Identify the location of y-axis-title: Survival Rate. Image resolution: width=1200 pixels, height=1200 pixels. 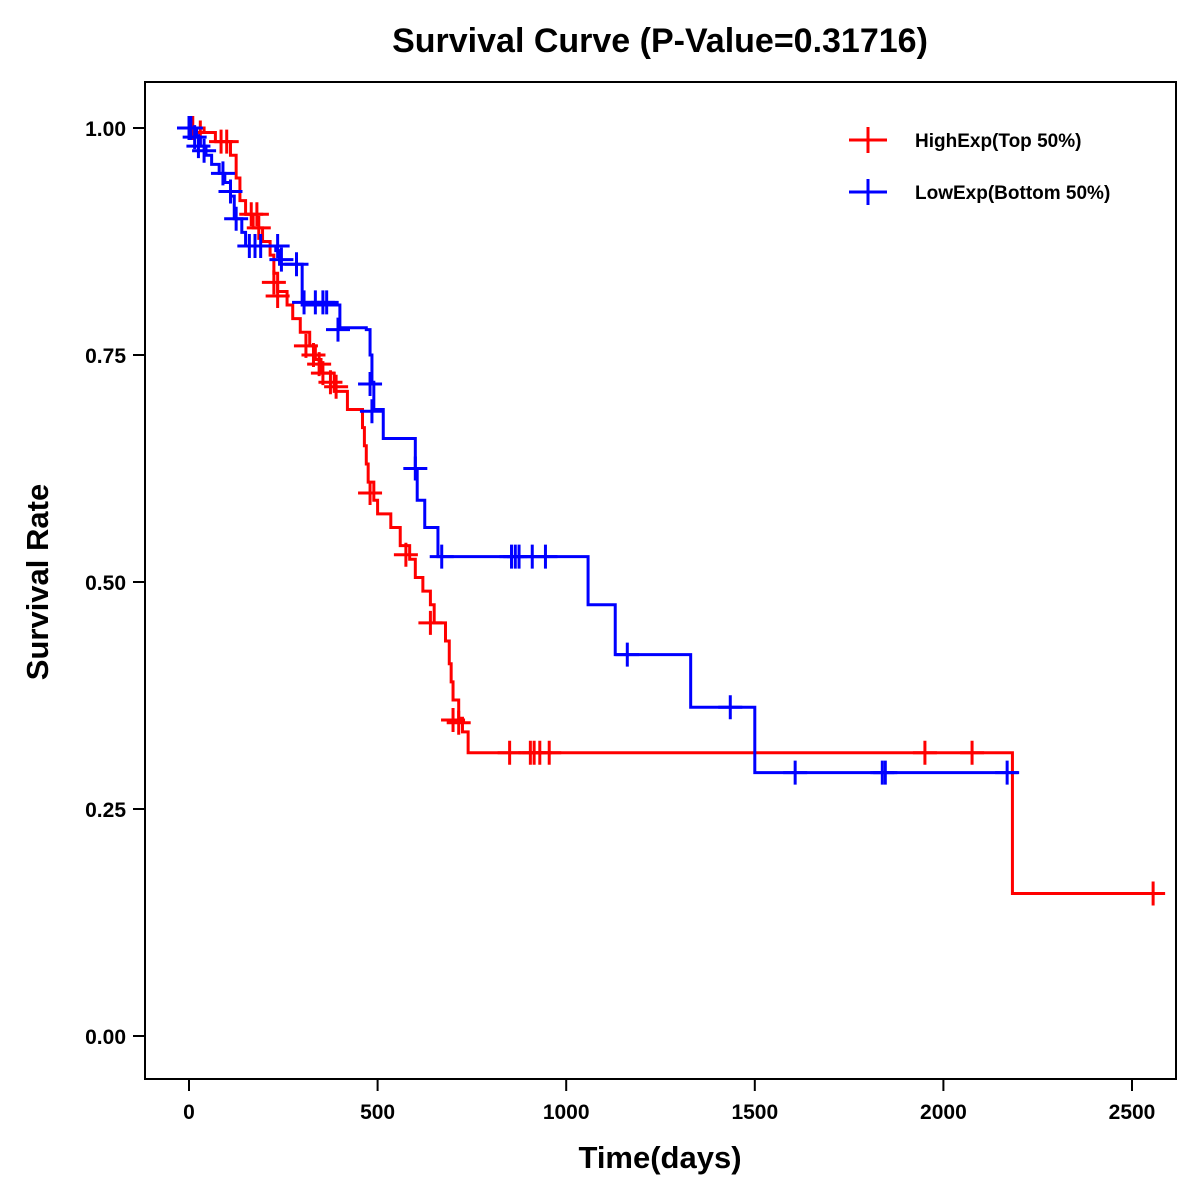
(37, 582).